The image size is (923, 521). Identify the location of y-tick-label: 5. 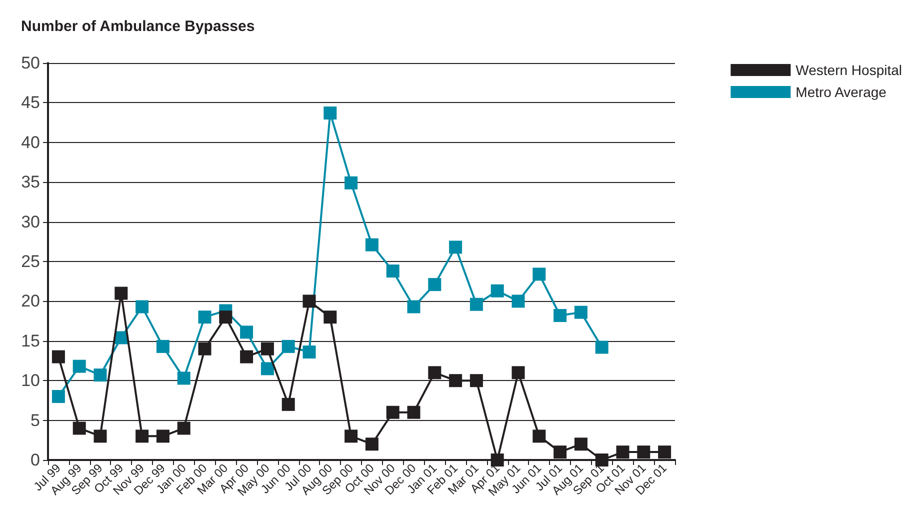
(35, 420).